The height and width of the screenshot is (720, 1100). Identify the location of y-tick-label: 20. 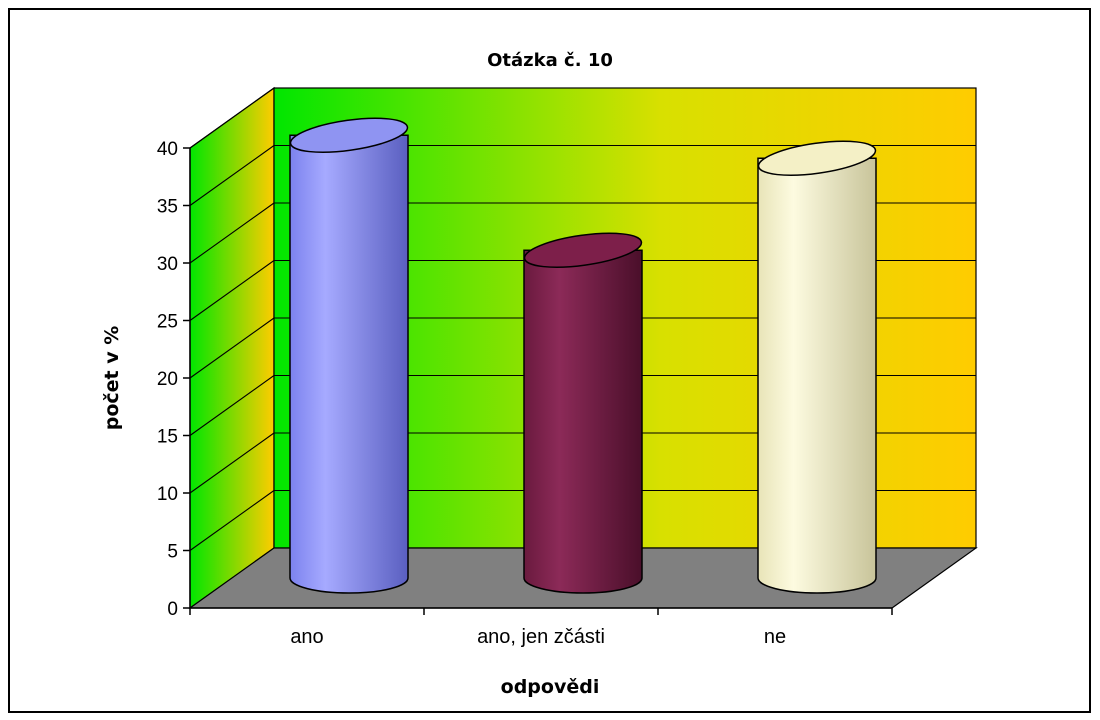
(167, 379).